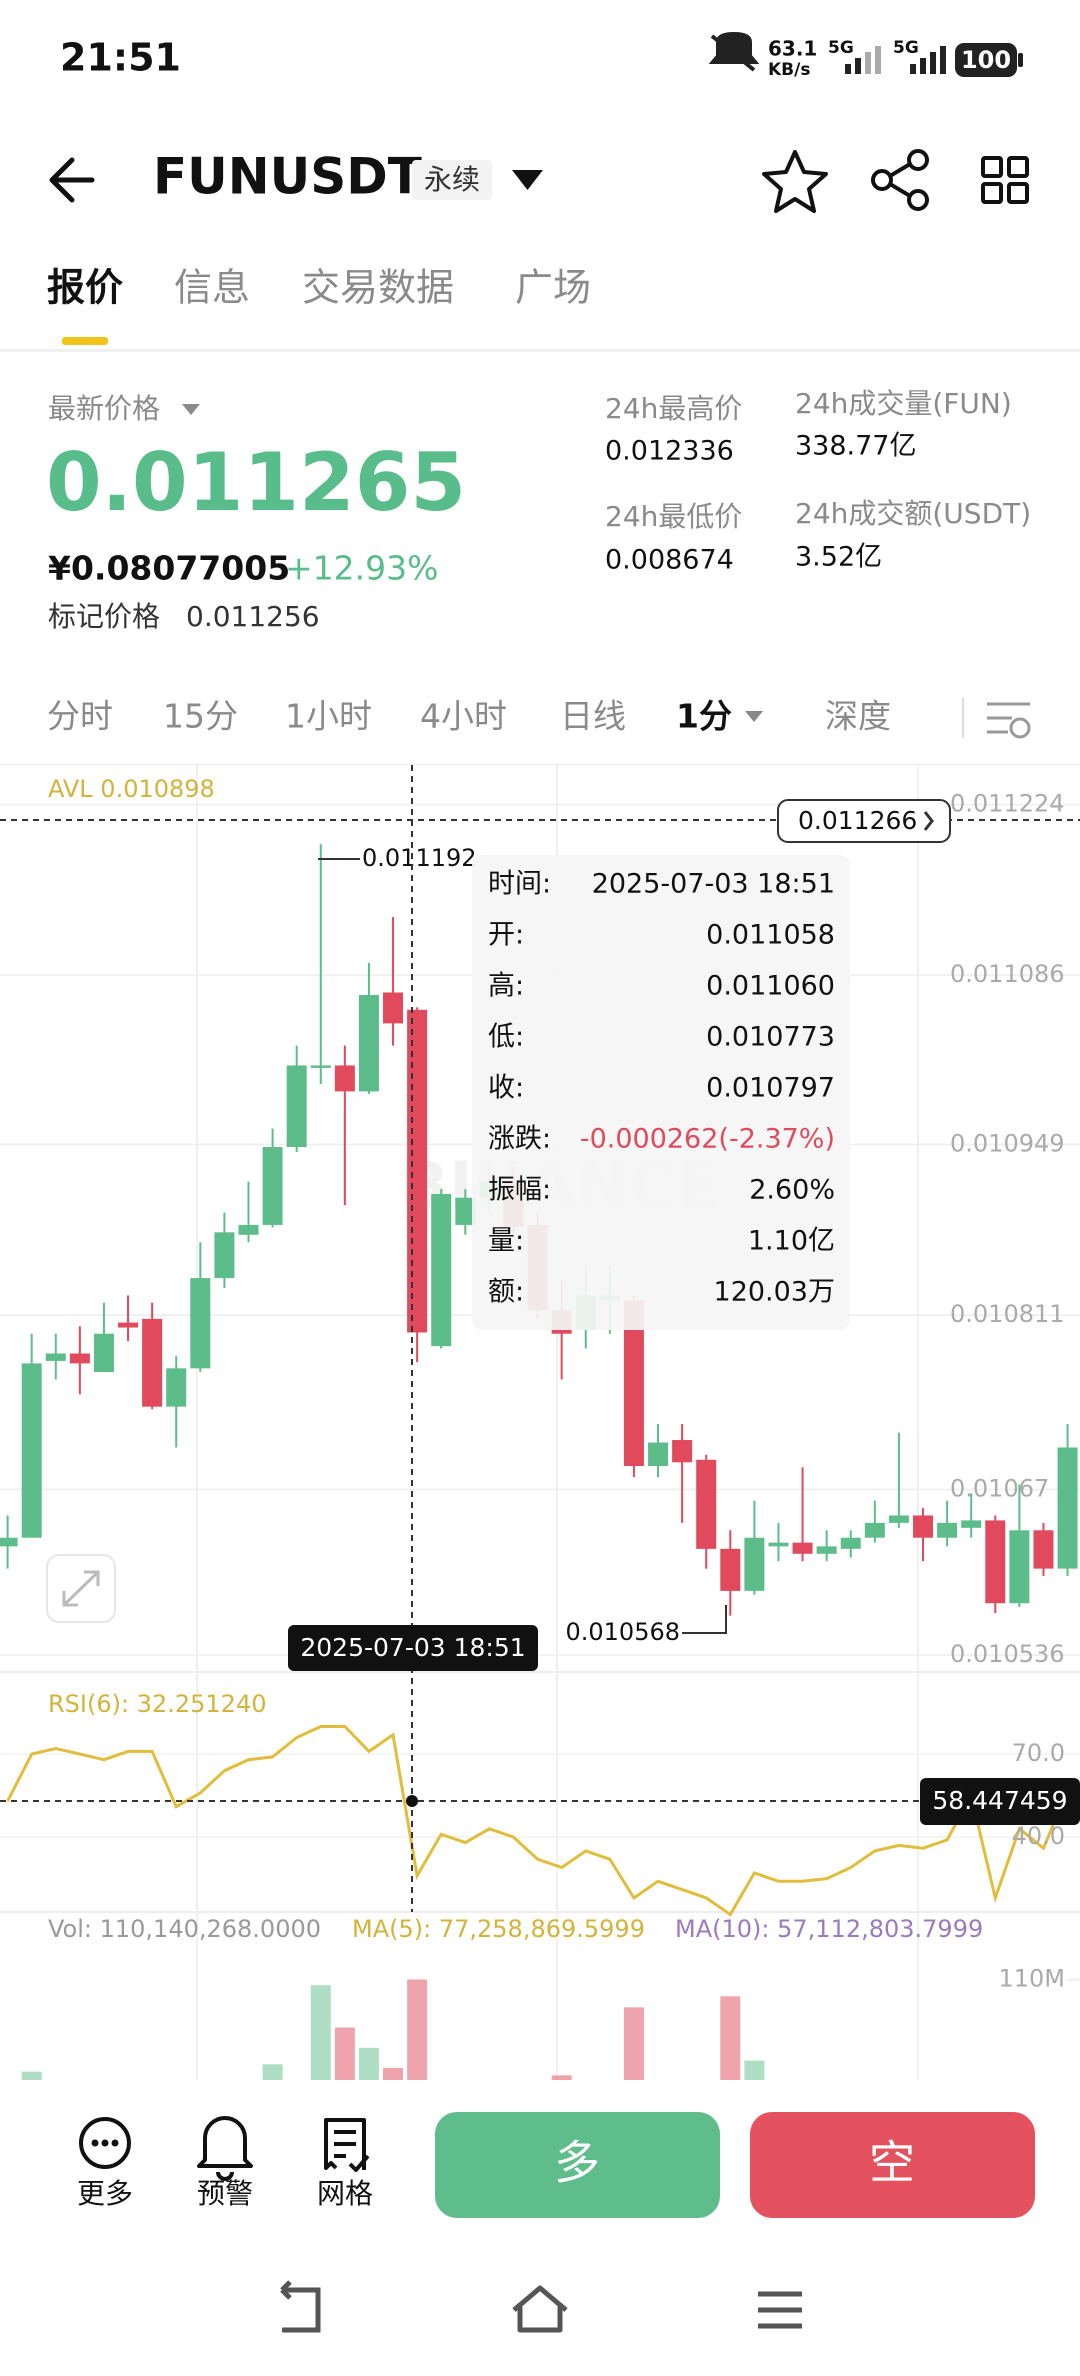 This screenshot has height=2376, width=1080. I want to click on y-tick-label: 110M, so click(1031, 1979).